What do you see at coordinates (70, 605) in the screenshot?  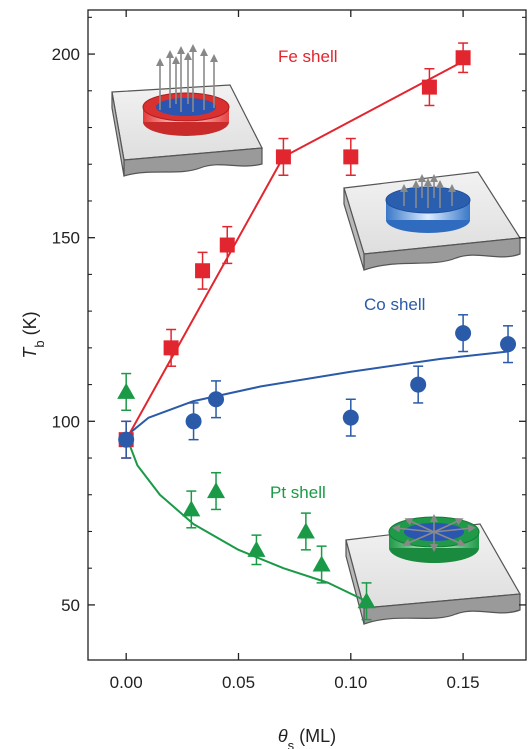 I see `y-tick-label: 50` at bounding box center [70, 605].